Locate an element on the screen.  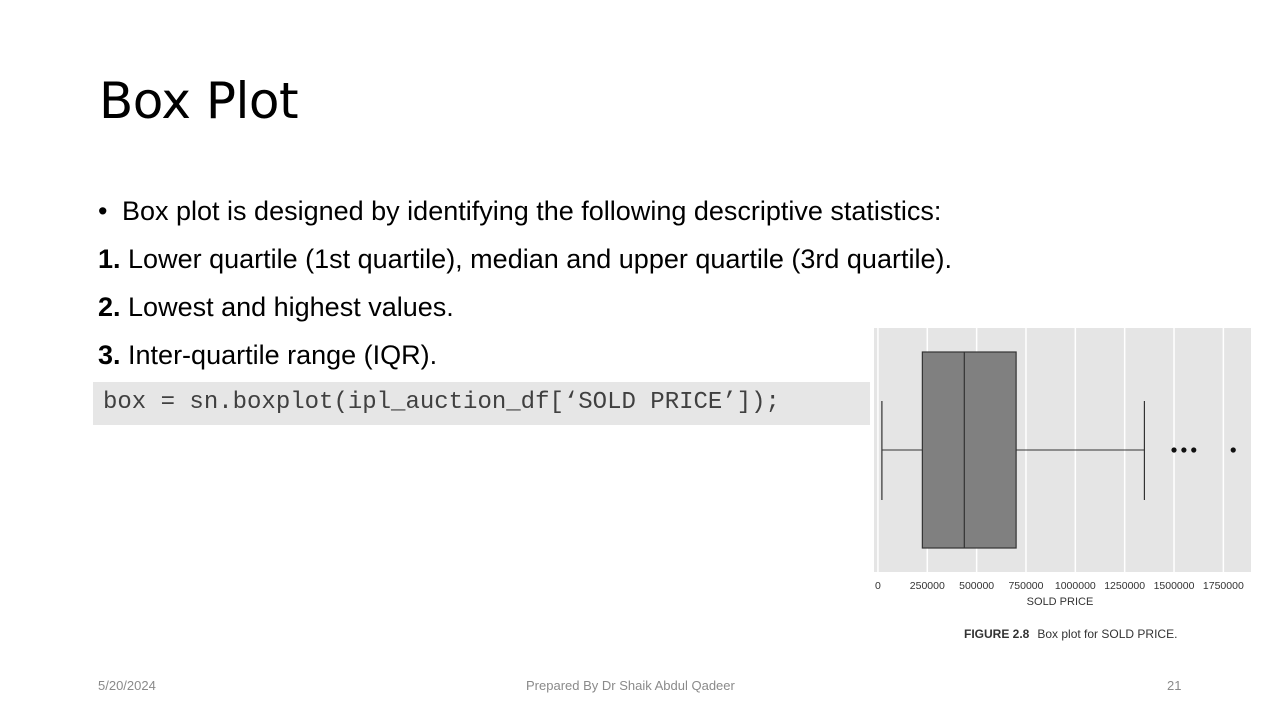
x-tick-label: 750000 is located at coordinates (1025, 586).